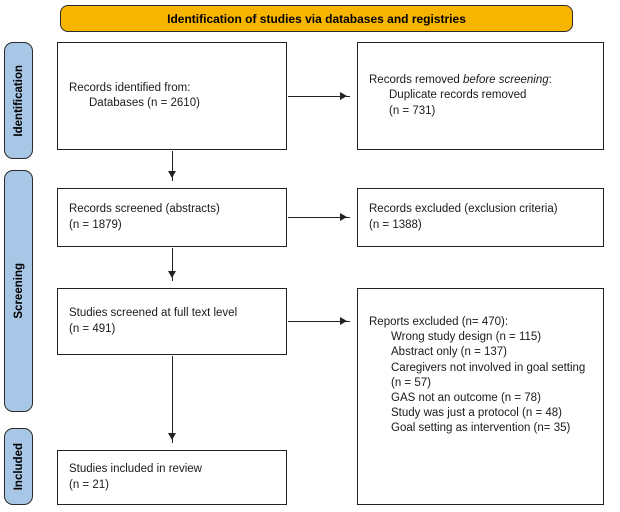 This screenshot has height=512, width=620. I want to click on stage-ribbon-identification: Identification, so click(18, 100).